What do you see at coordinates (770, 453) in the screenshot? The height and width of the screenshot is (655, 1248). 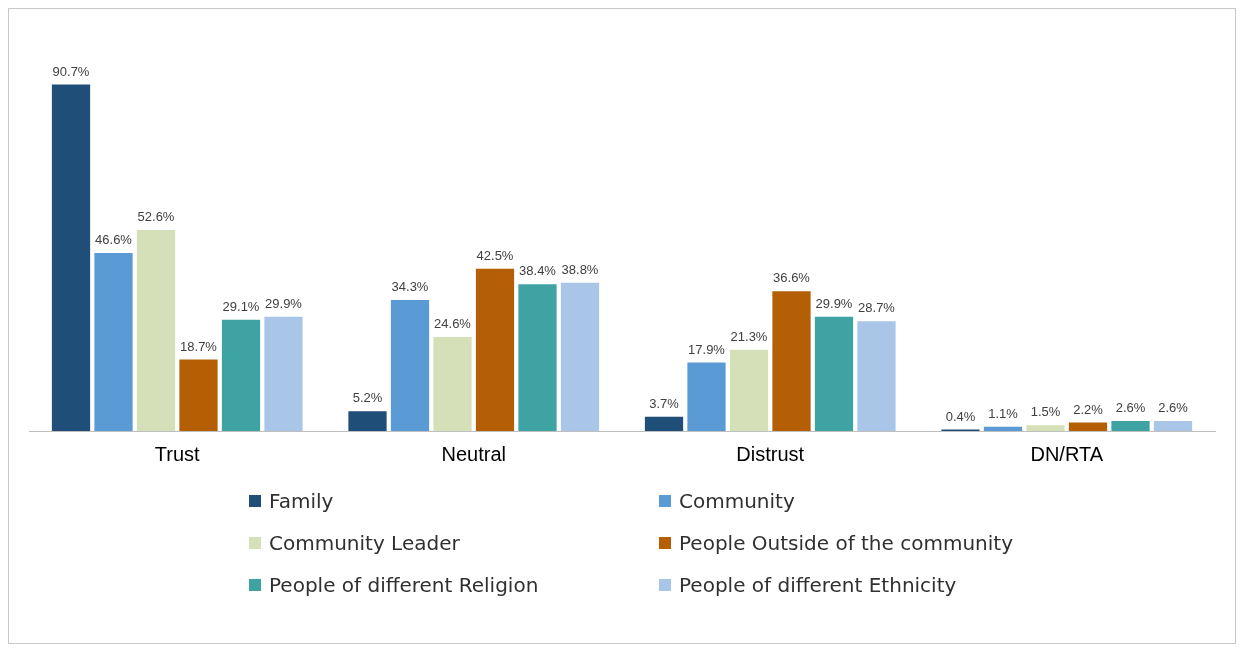 I see `x-tick-label: Distrust` at bounding box center [770, 453].